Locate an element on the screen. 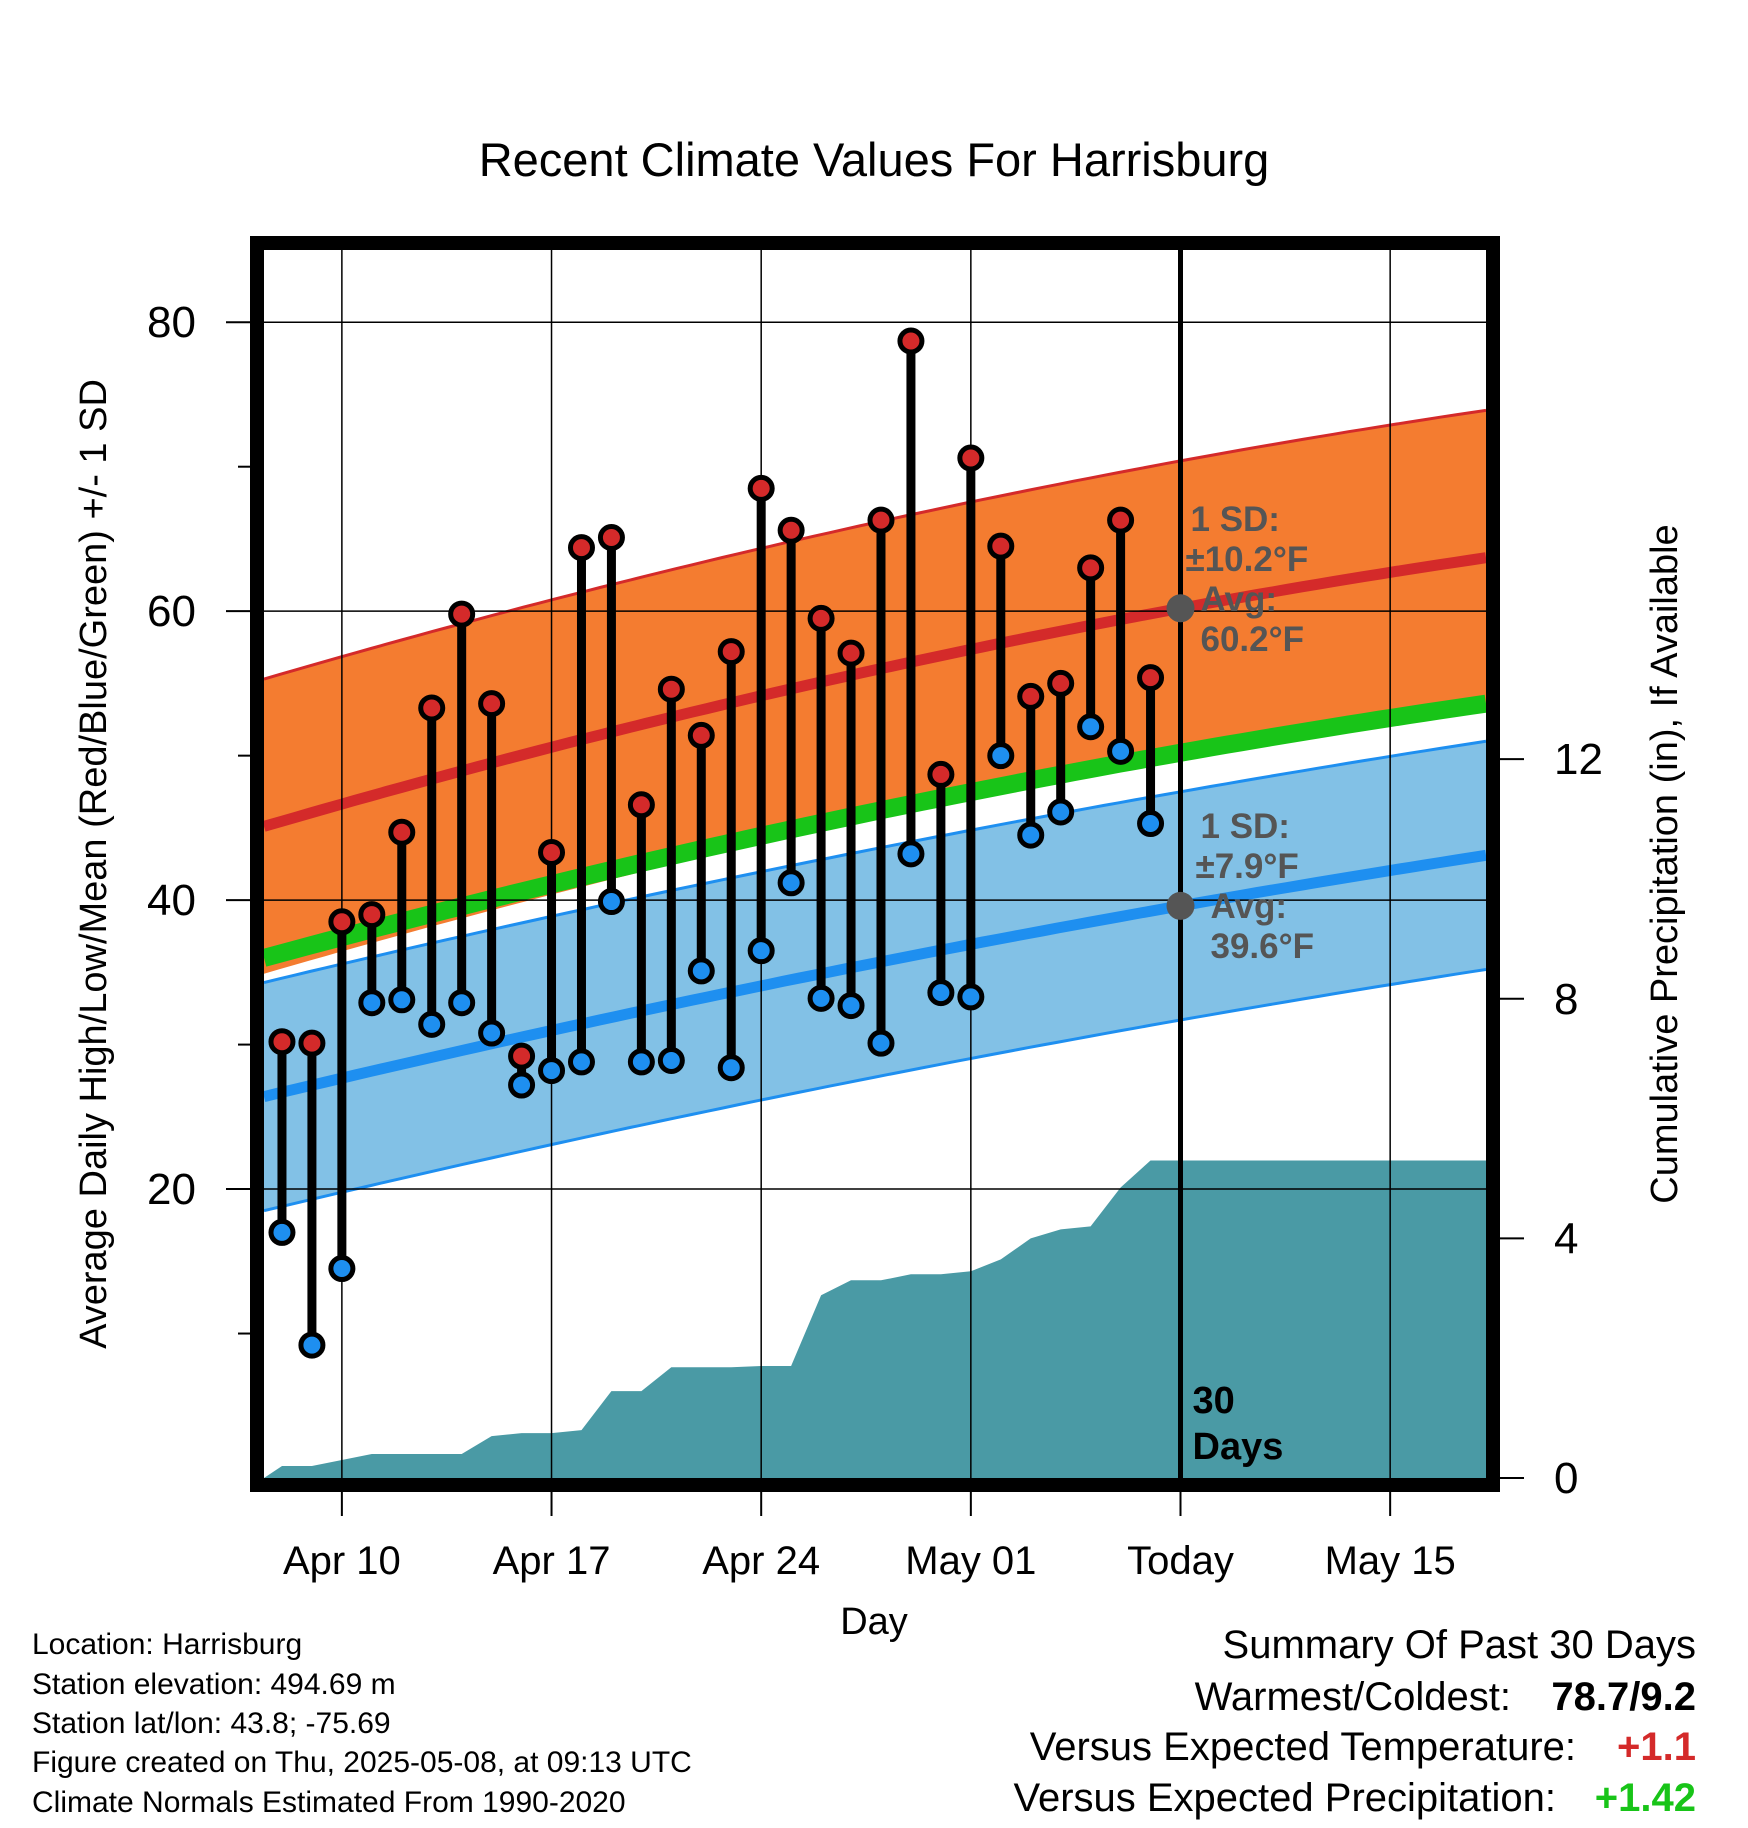 Image resolution: width=1748 pixels, height=1828 pixels. location-text: Location: Harrisburg is located at coordinates (167, 1644).